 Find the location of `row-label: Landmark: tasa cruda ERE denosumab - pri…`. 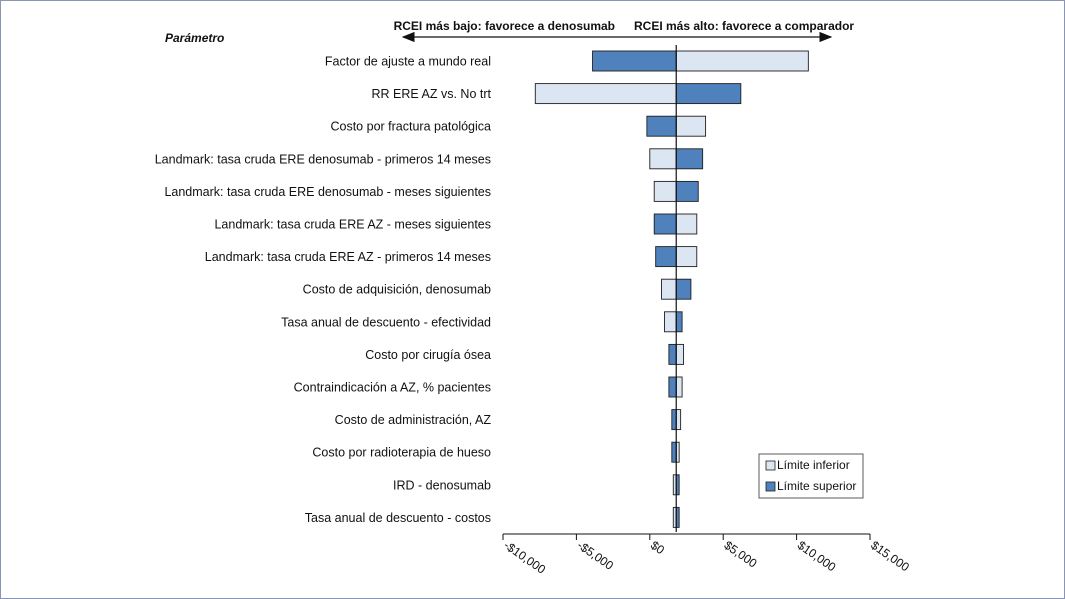

row-label: Landmark: tasa cruda ERE denosumab - pri… is located at coordinates (323, 159).